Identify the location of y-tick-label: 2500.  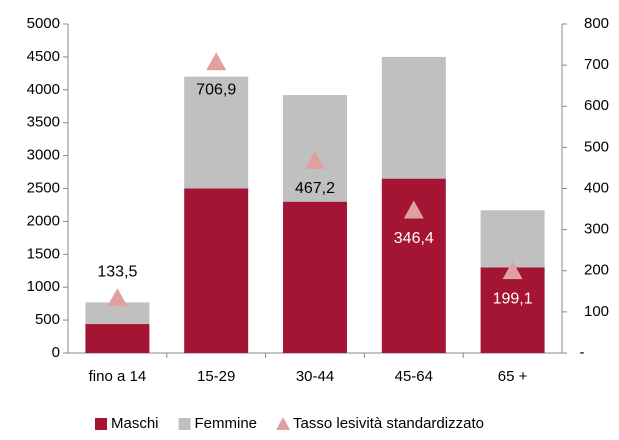
(43, 187).